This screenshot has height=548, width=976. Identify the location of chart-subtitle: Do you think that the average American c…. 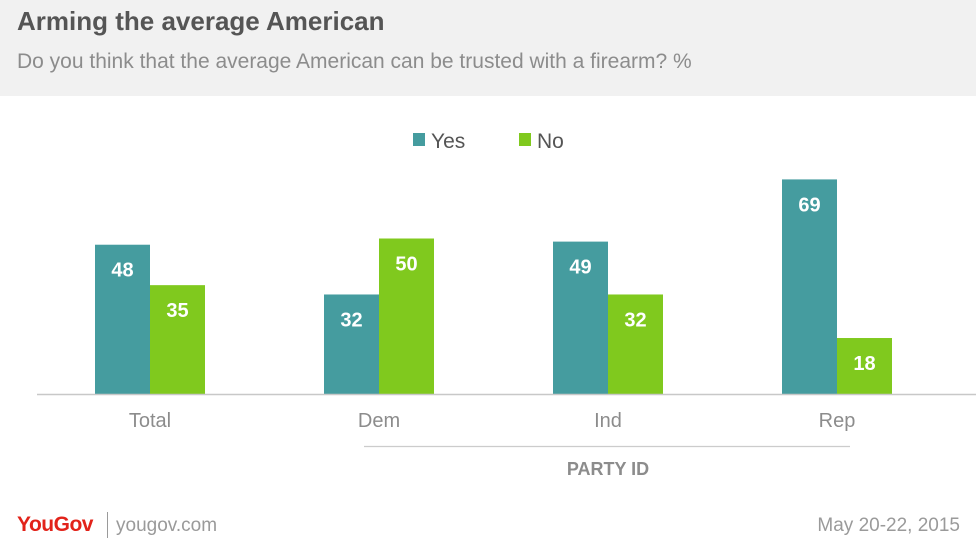
(354, 61).